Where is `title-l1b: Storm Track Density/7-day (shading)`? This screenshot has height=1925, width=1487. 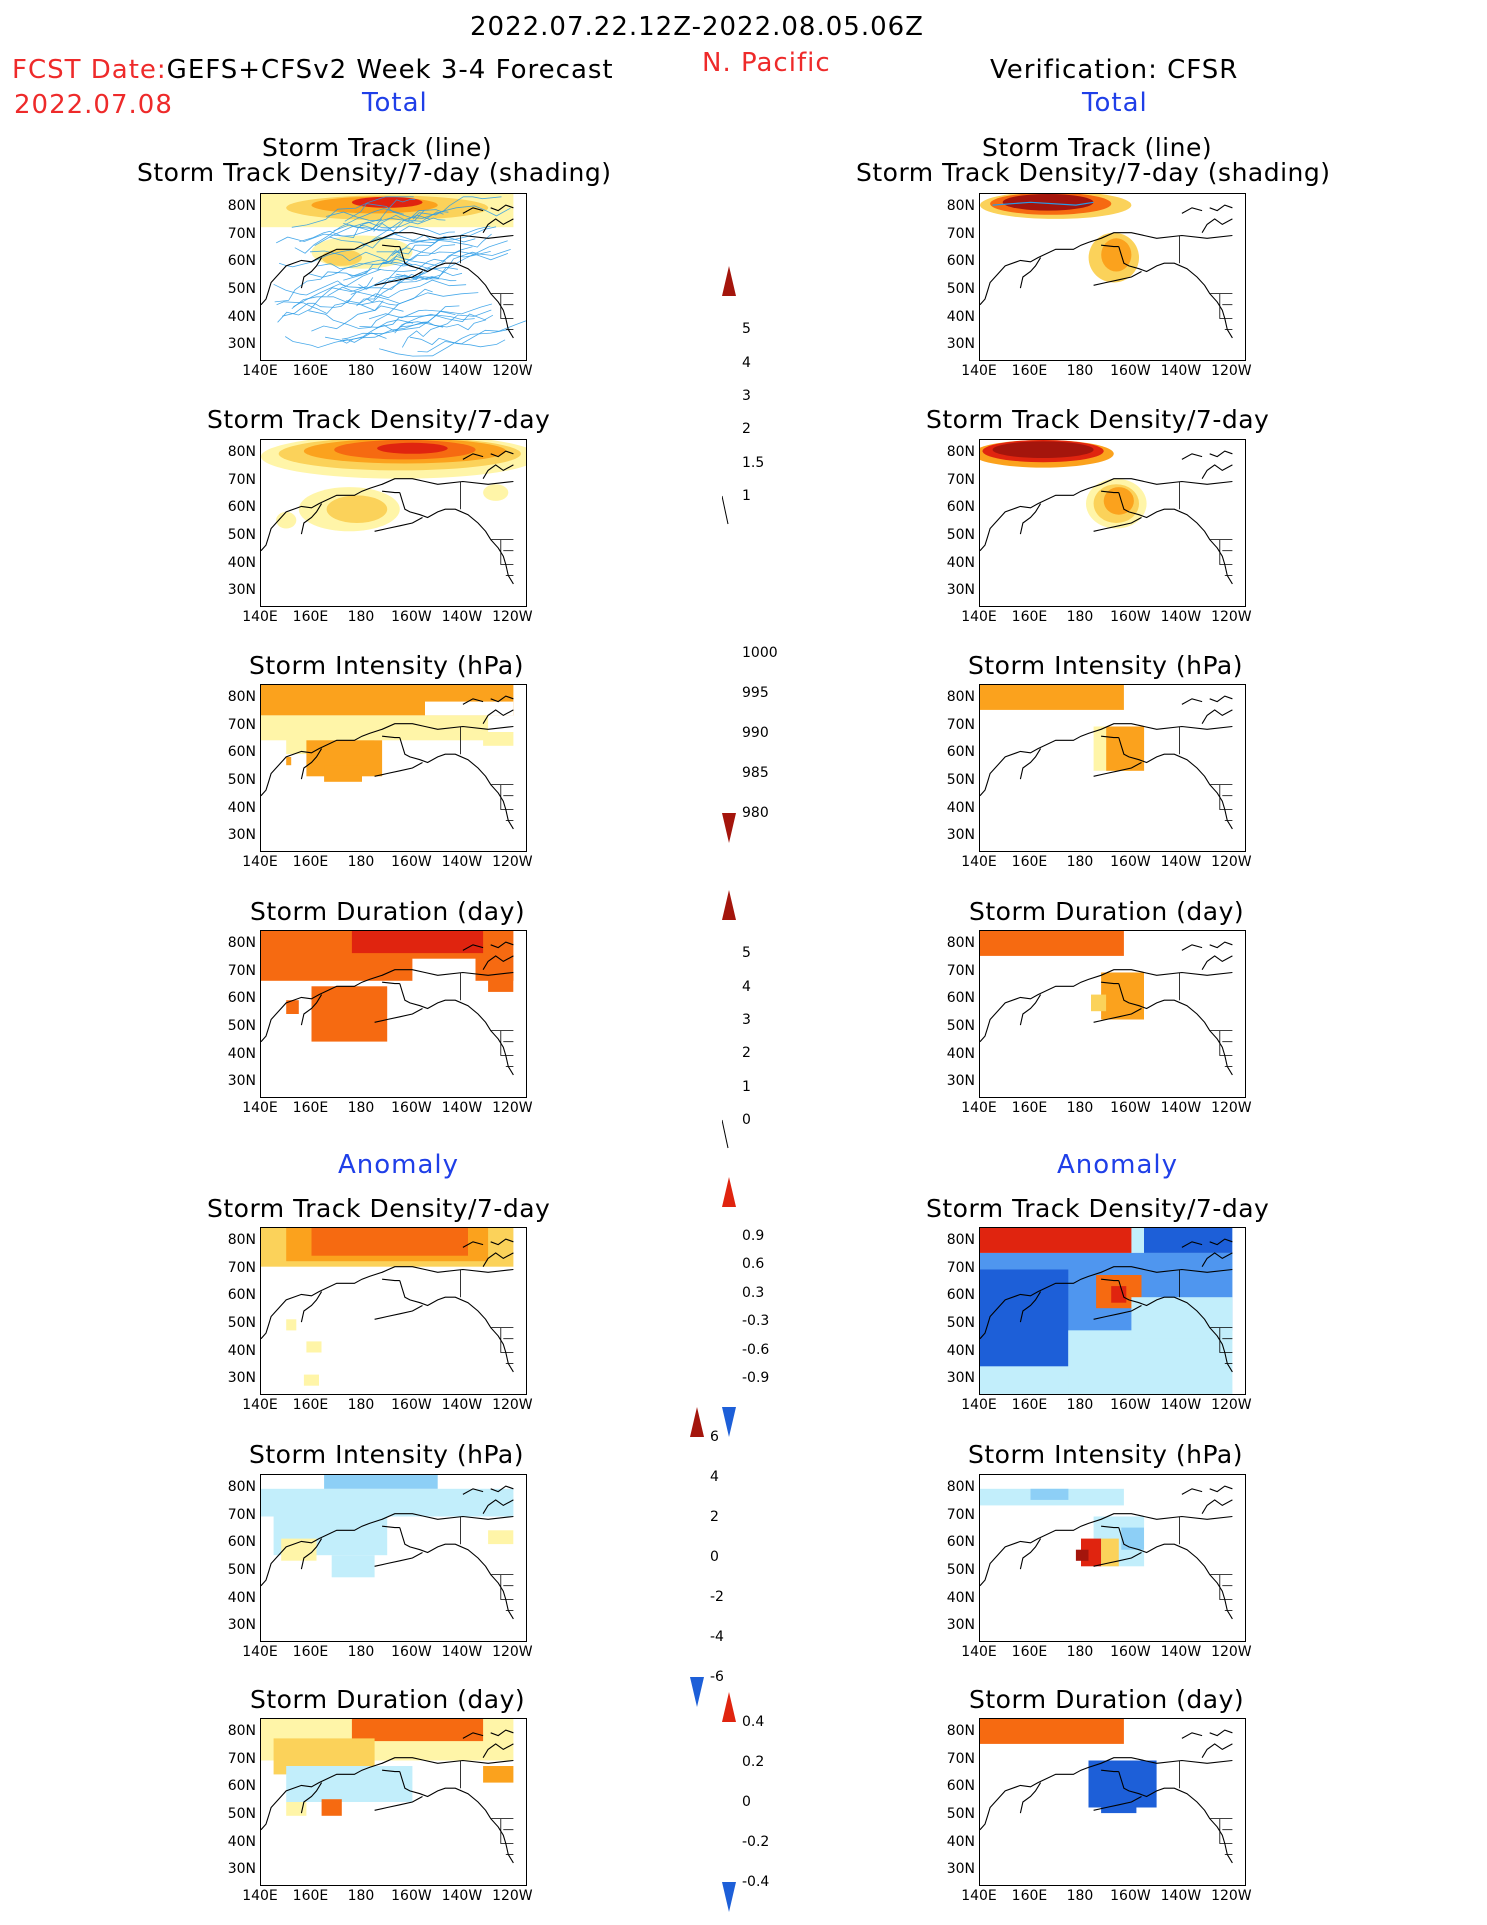
title-l1b: Storm Track Density/7-day (shading) is located at coordinates (374, 172).